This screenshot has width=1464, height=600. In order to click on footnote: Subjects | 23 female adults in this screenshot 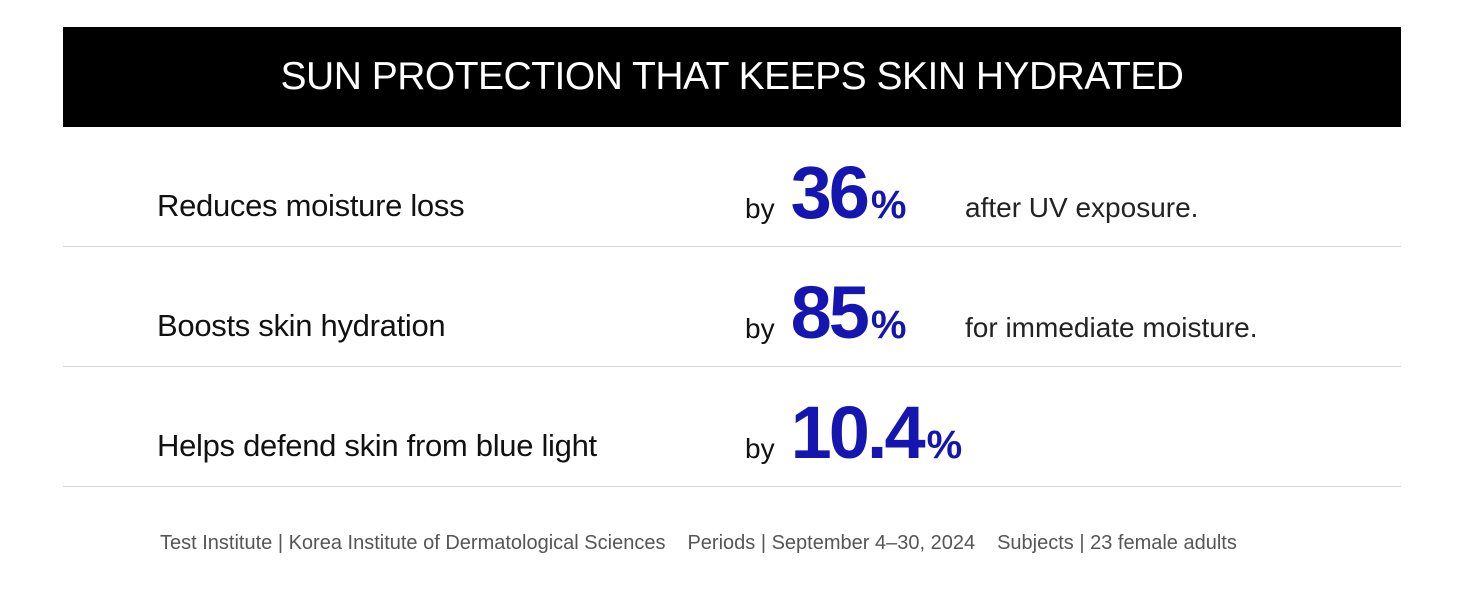, I will do `click(1117, 543)`.